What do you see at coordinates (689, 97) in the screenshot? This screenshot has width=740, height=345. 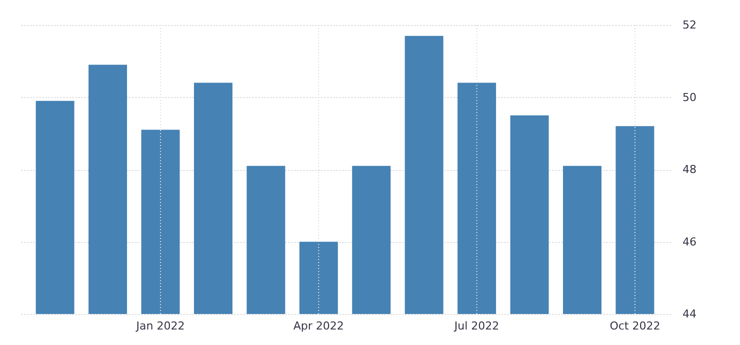 I see `y-tick-label: 50` at bounding box center [689, 97].